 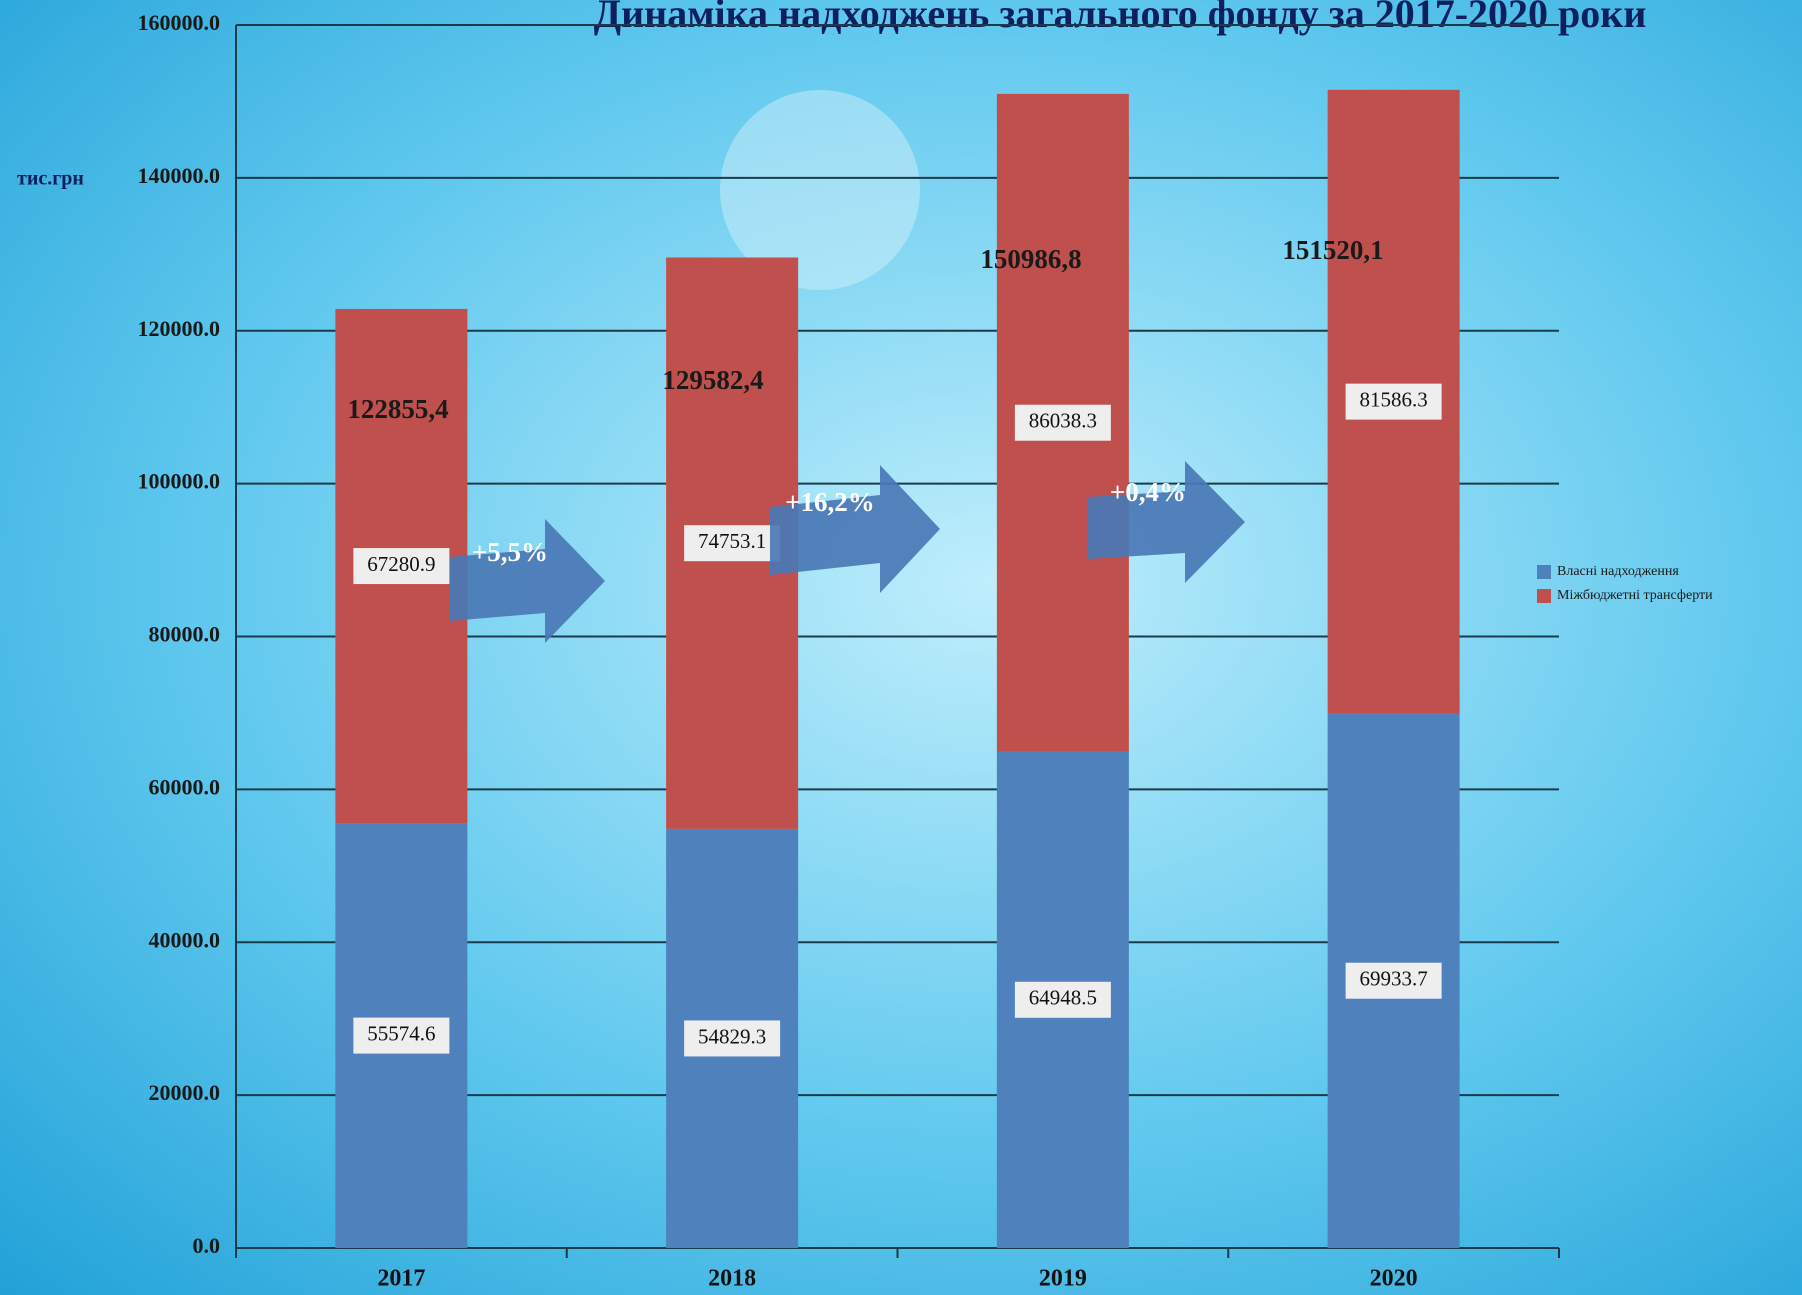 I want to click on y-tick-label: 0.0, so click(x=207, y=1245).